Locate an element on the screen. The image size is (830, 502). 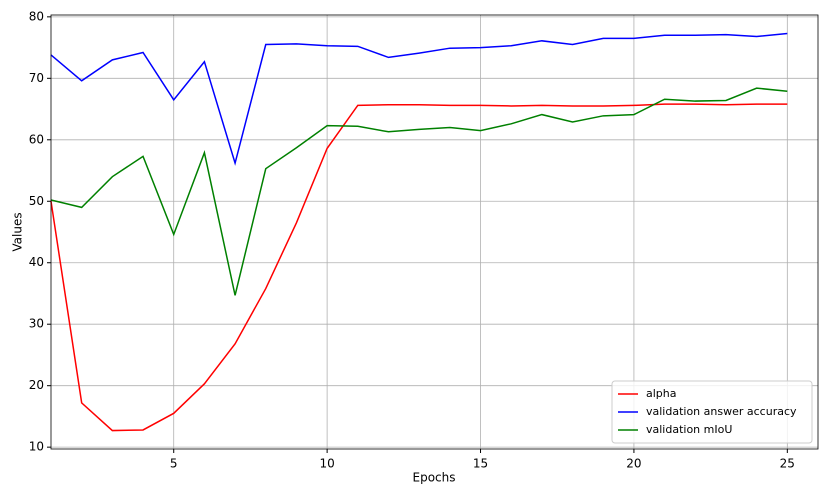
legend-label: validation answer accuracy is located at coordinates (721, 411).